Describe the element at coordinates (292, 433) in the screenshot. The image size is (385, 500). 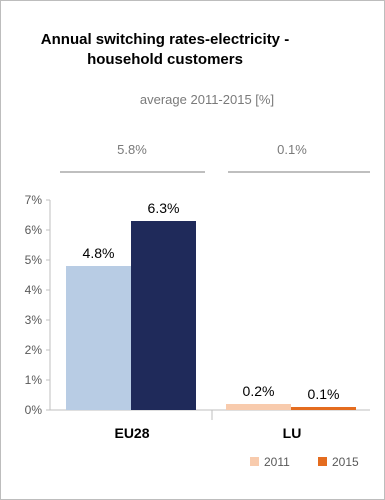
I see `category-label: LU` at that location.